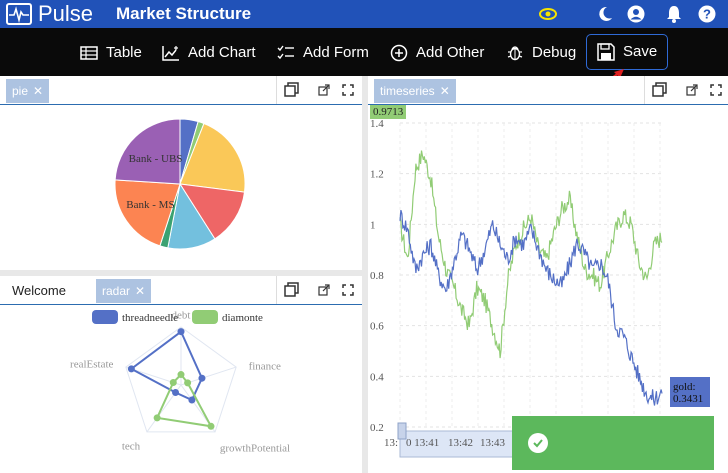 The height and width of the screenshot is (473, 728). I want to click on legend-label: threadneedle, so click(150, 318).